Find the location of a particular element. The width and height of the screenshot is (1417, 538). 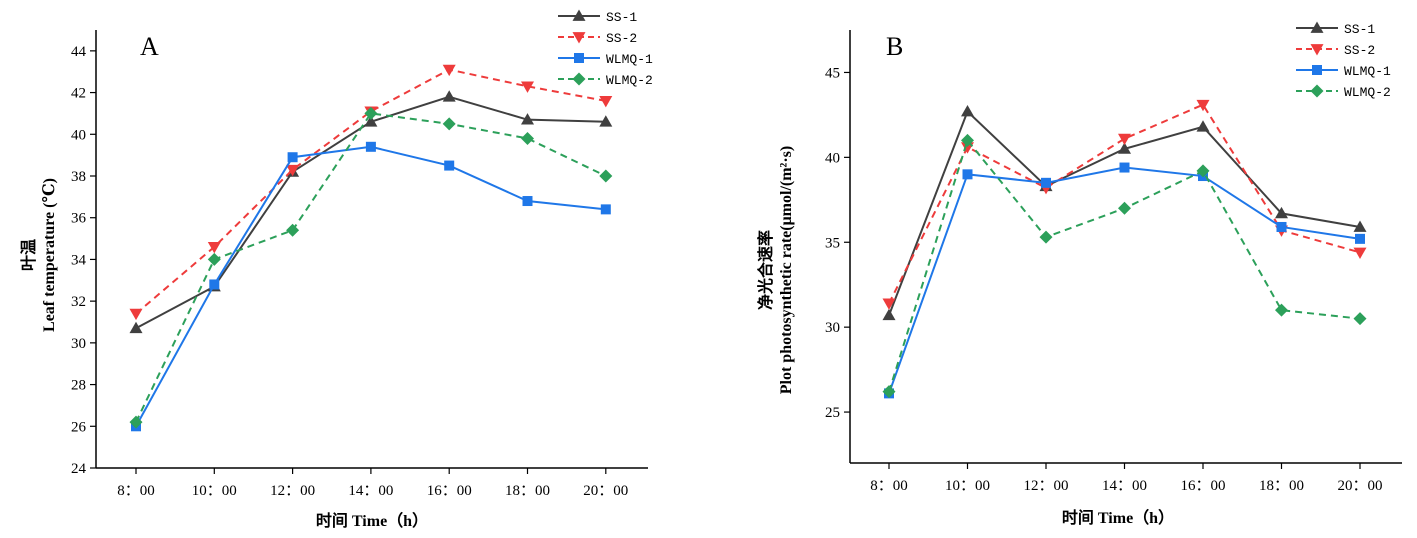

y-axis-title-cn: 净光合速率 is located at coordinates (765, 270).